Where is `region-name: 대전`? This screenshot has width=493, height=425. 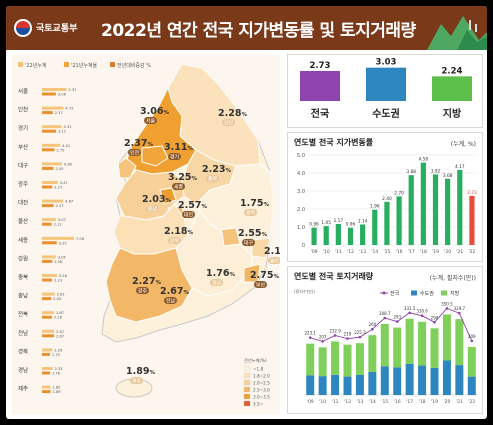
region-name: 대전 is located at coordinates (189, 215).